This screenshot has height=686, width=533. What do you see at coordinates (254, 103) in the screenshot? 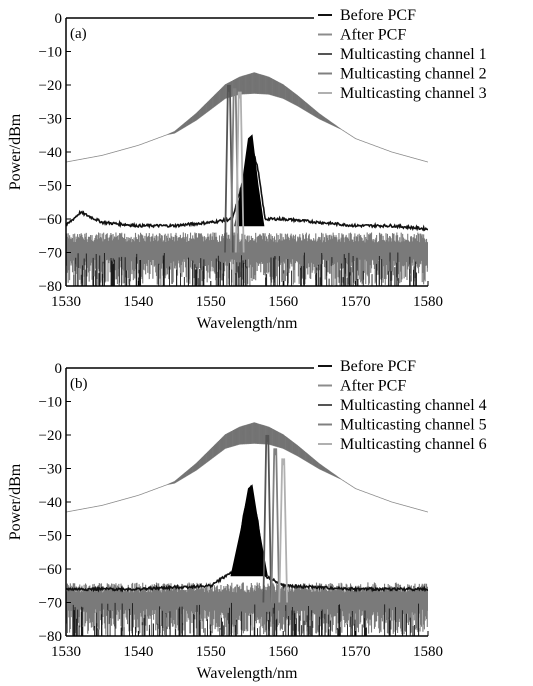
I see `panel-a-after-pcf-oscillation` at bounding box center [254, 103].